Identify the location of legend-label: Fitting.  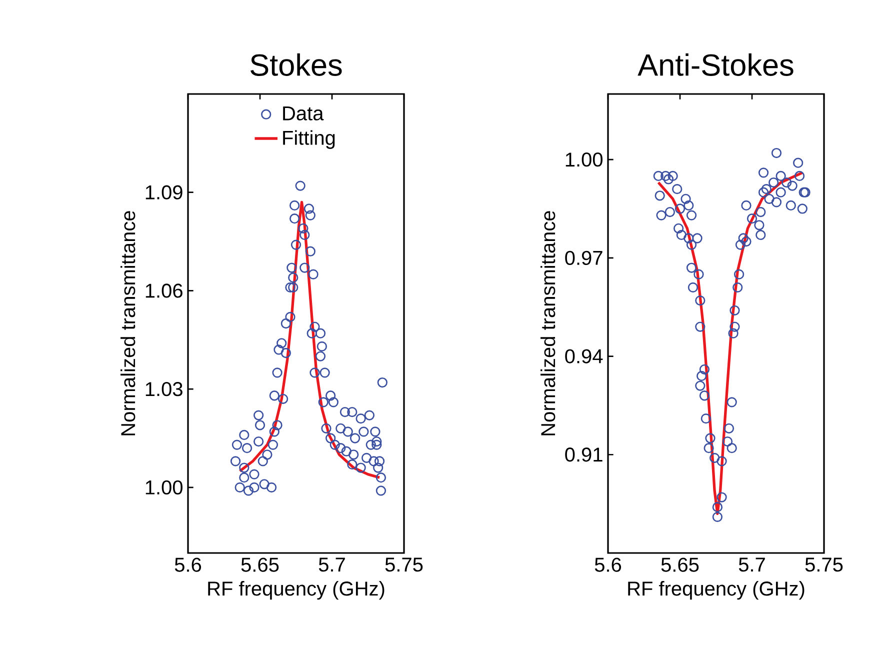
(309, 139).